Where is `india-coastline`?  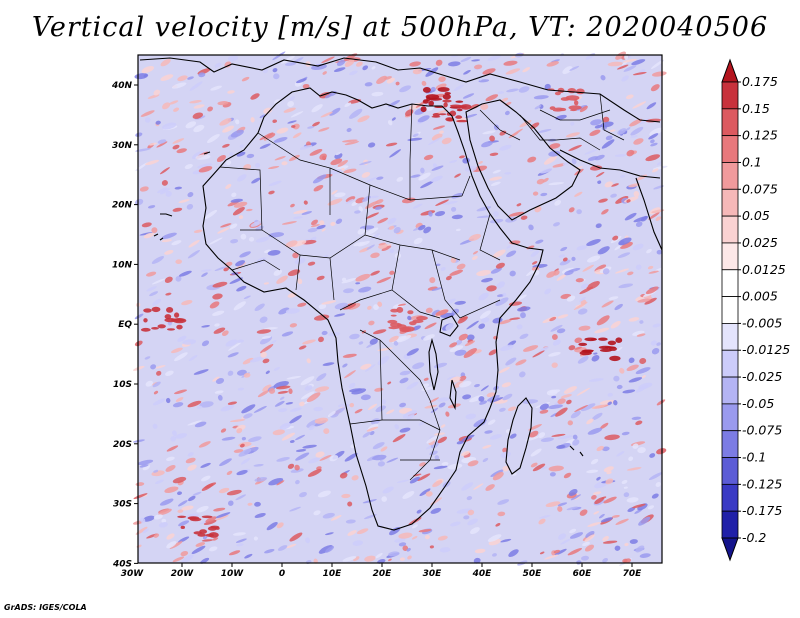
india-coastline is located at coordinates (649, 214).